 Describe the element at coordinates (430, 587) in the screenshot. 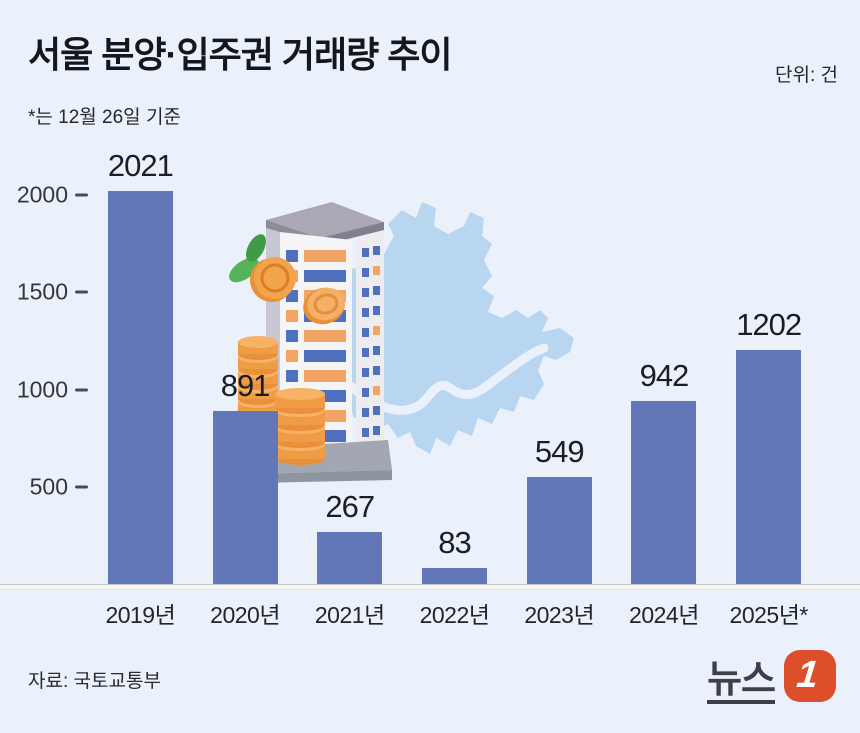

I see `x-axis-baseline` at that location.